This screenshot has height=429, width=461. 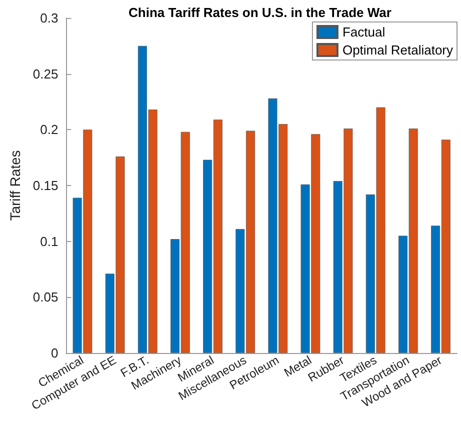 What do you see at coordinates (45, 74) in the screenshot?
I see `y-tick-label: 0.25` at bounding box center [45, 74].